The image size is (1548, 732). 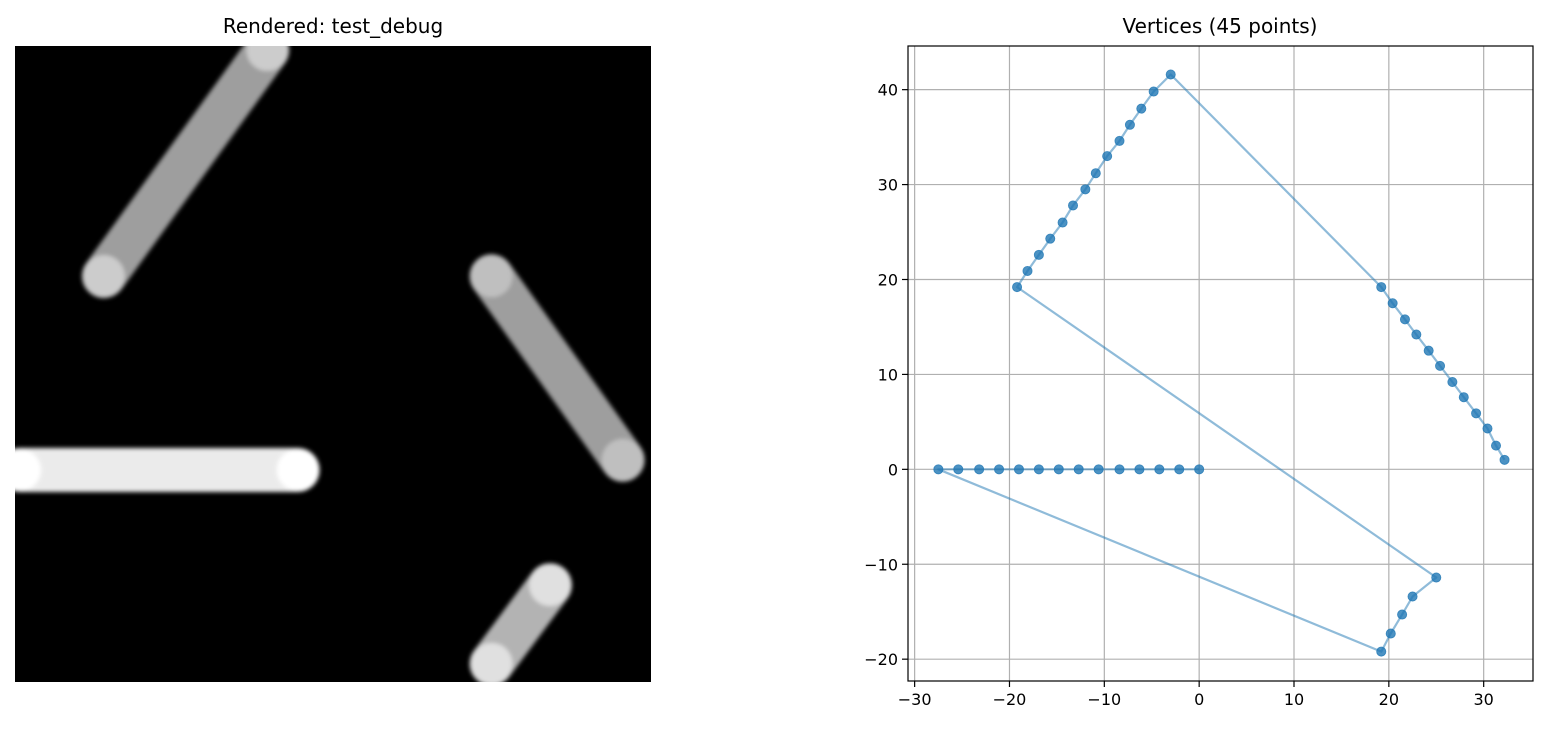 I want to click on x-tick-label: −20, so click(x=1010, y=699).